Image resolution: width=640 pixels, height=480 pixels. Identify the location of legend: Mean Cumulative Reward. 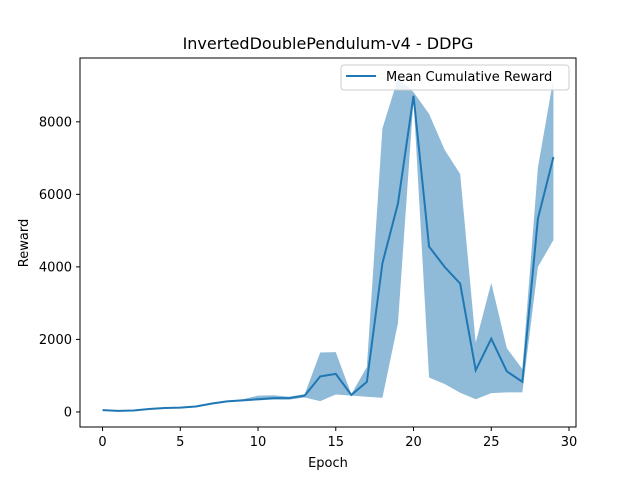
(455, 77).